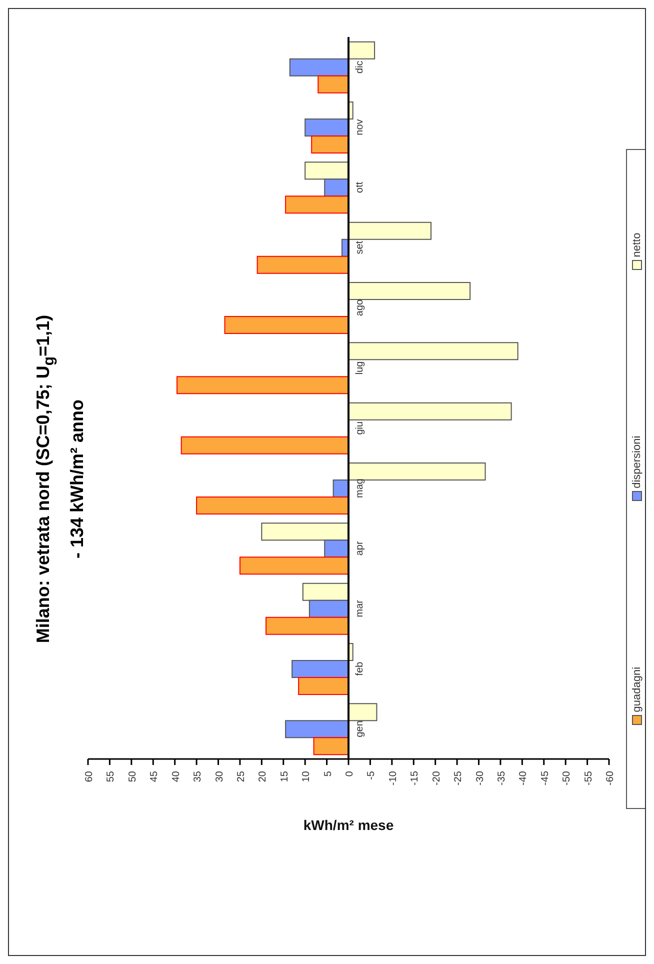  I want to click on x-tick-label: -50, so click(567, 778).